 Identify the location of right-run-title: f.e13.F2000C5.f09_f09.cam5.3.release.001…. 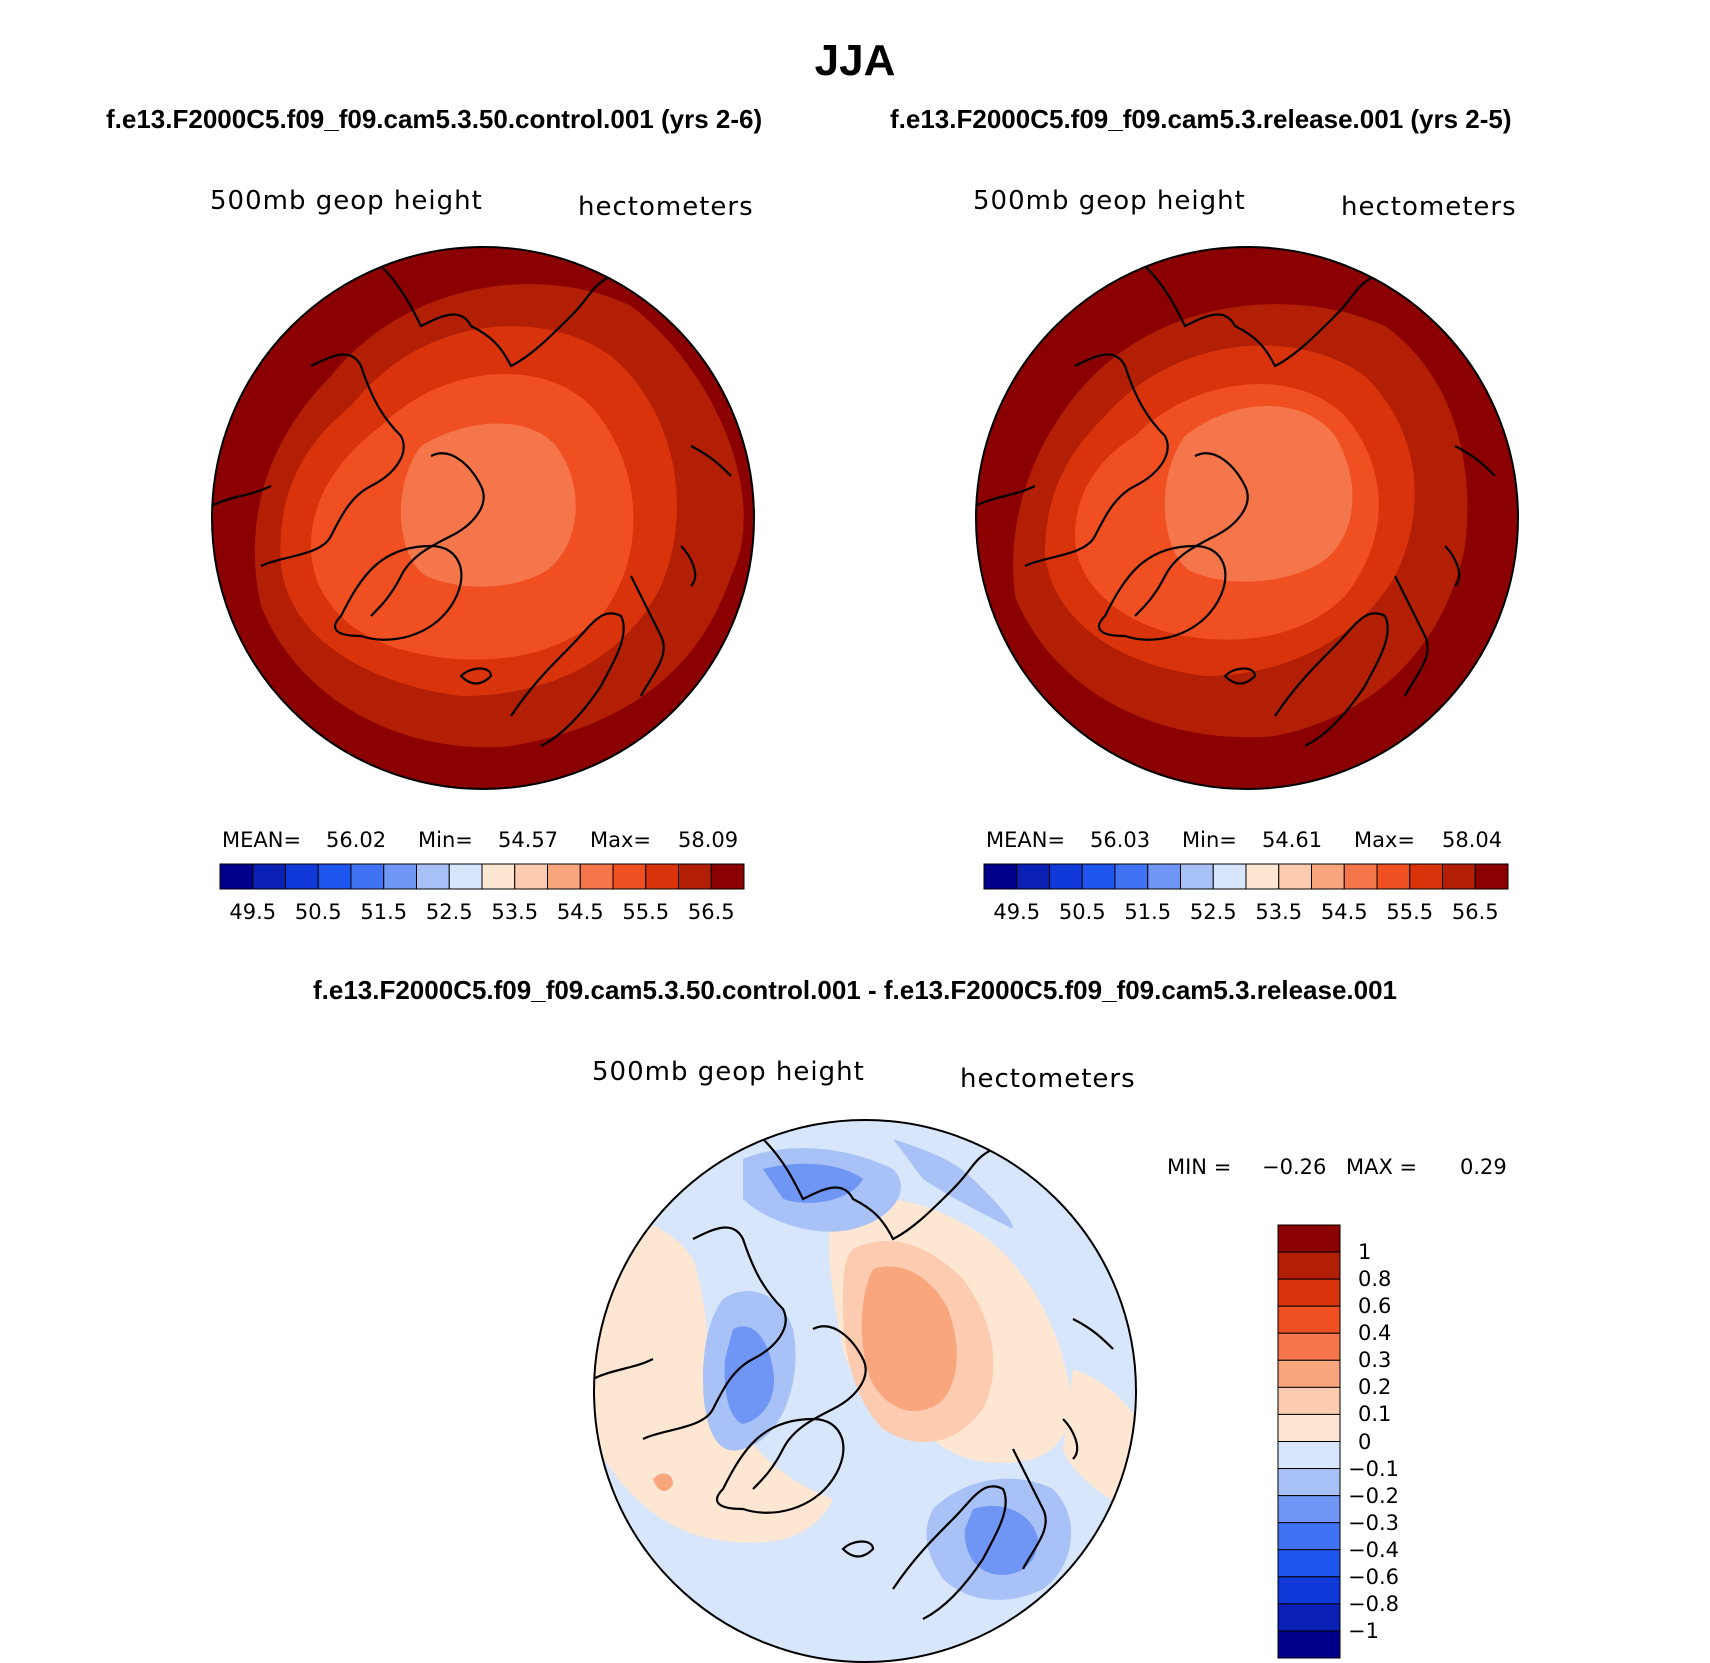
(1201, 119).